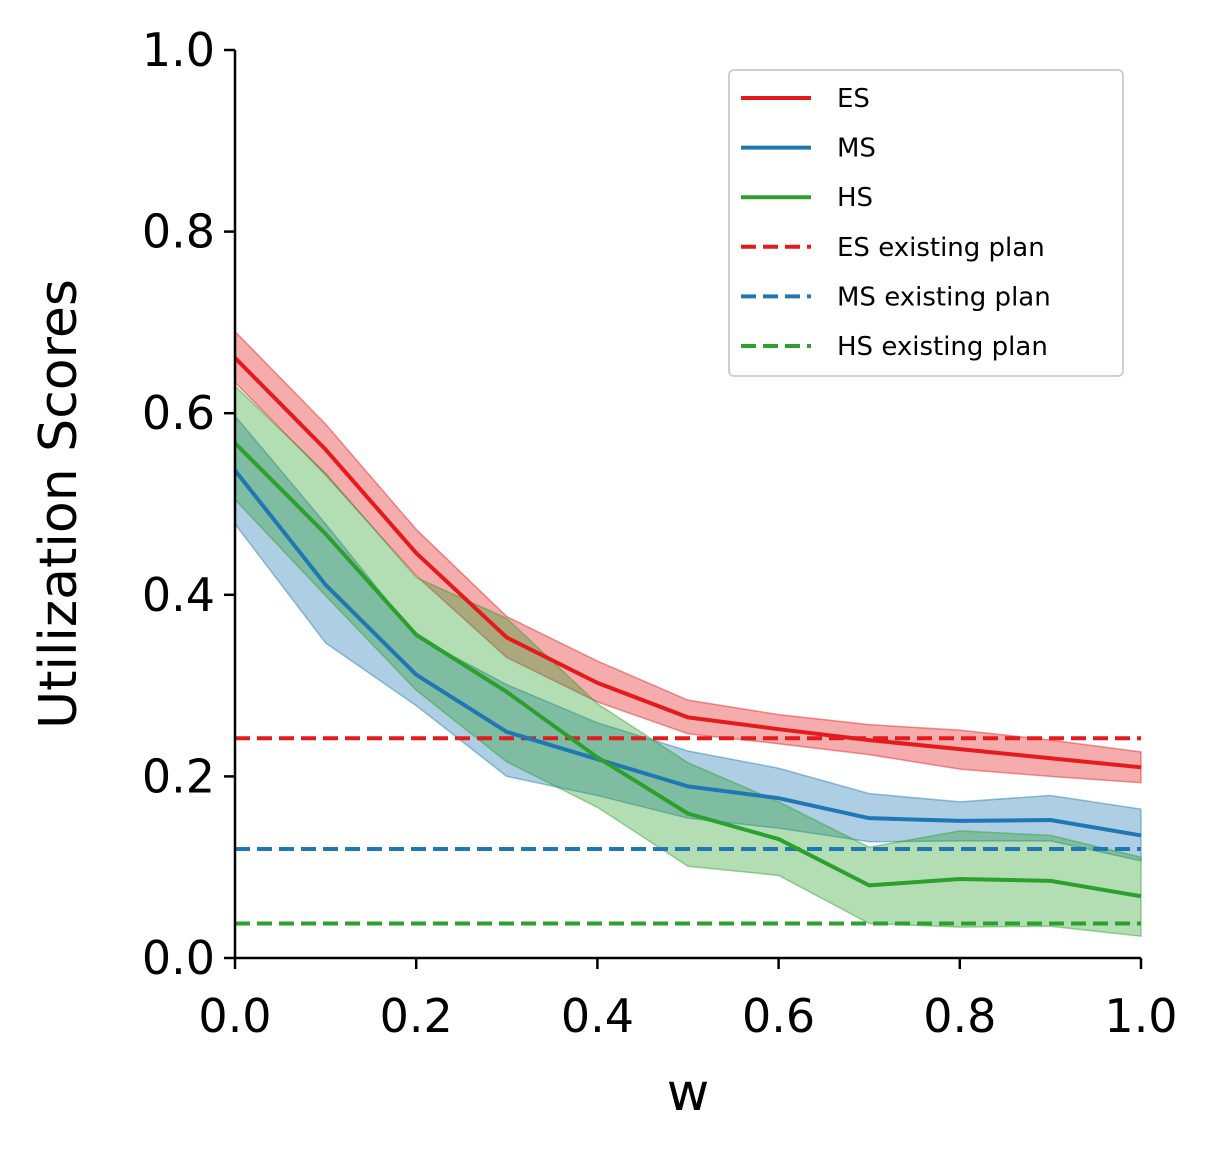  Describe the element at coordinates (178, 776) in the screenshot. I see `y-tick-label: 0.2` at that location.